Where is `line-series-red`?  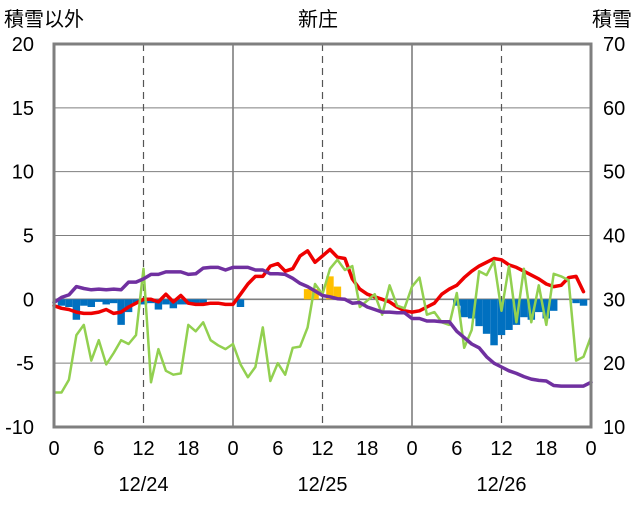 line-series-red is located at coordinates (319, 281).